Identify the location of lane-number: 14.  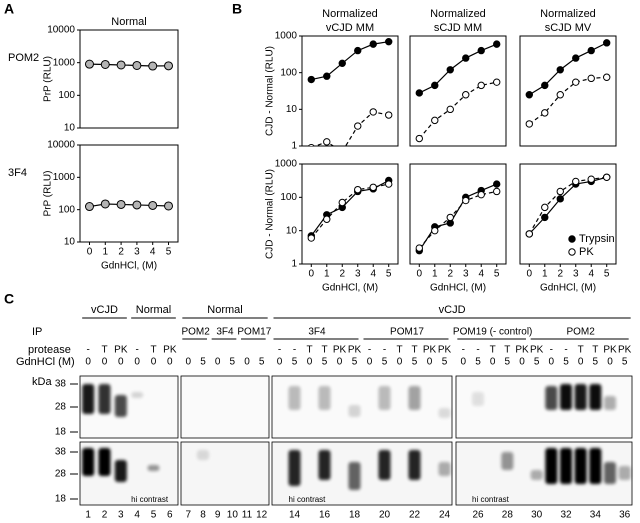
(295, 515).